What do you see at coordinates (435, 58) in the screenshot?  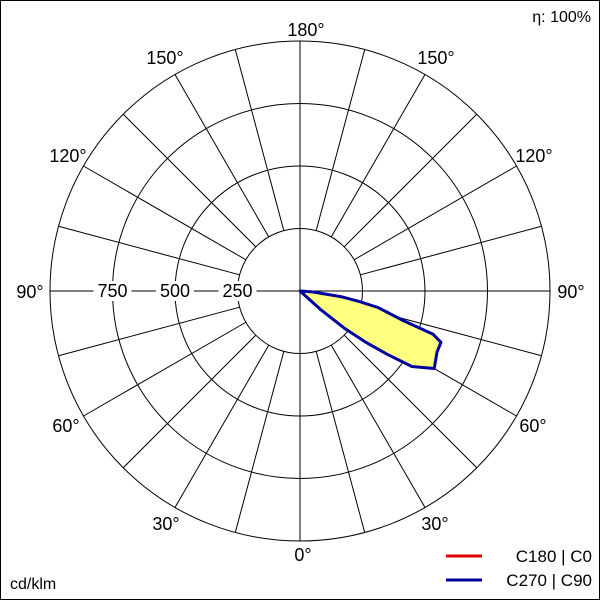 I see `angle-label-150-right: 150°` at bounding box center [435, 58].